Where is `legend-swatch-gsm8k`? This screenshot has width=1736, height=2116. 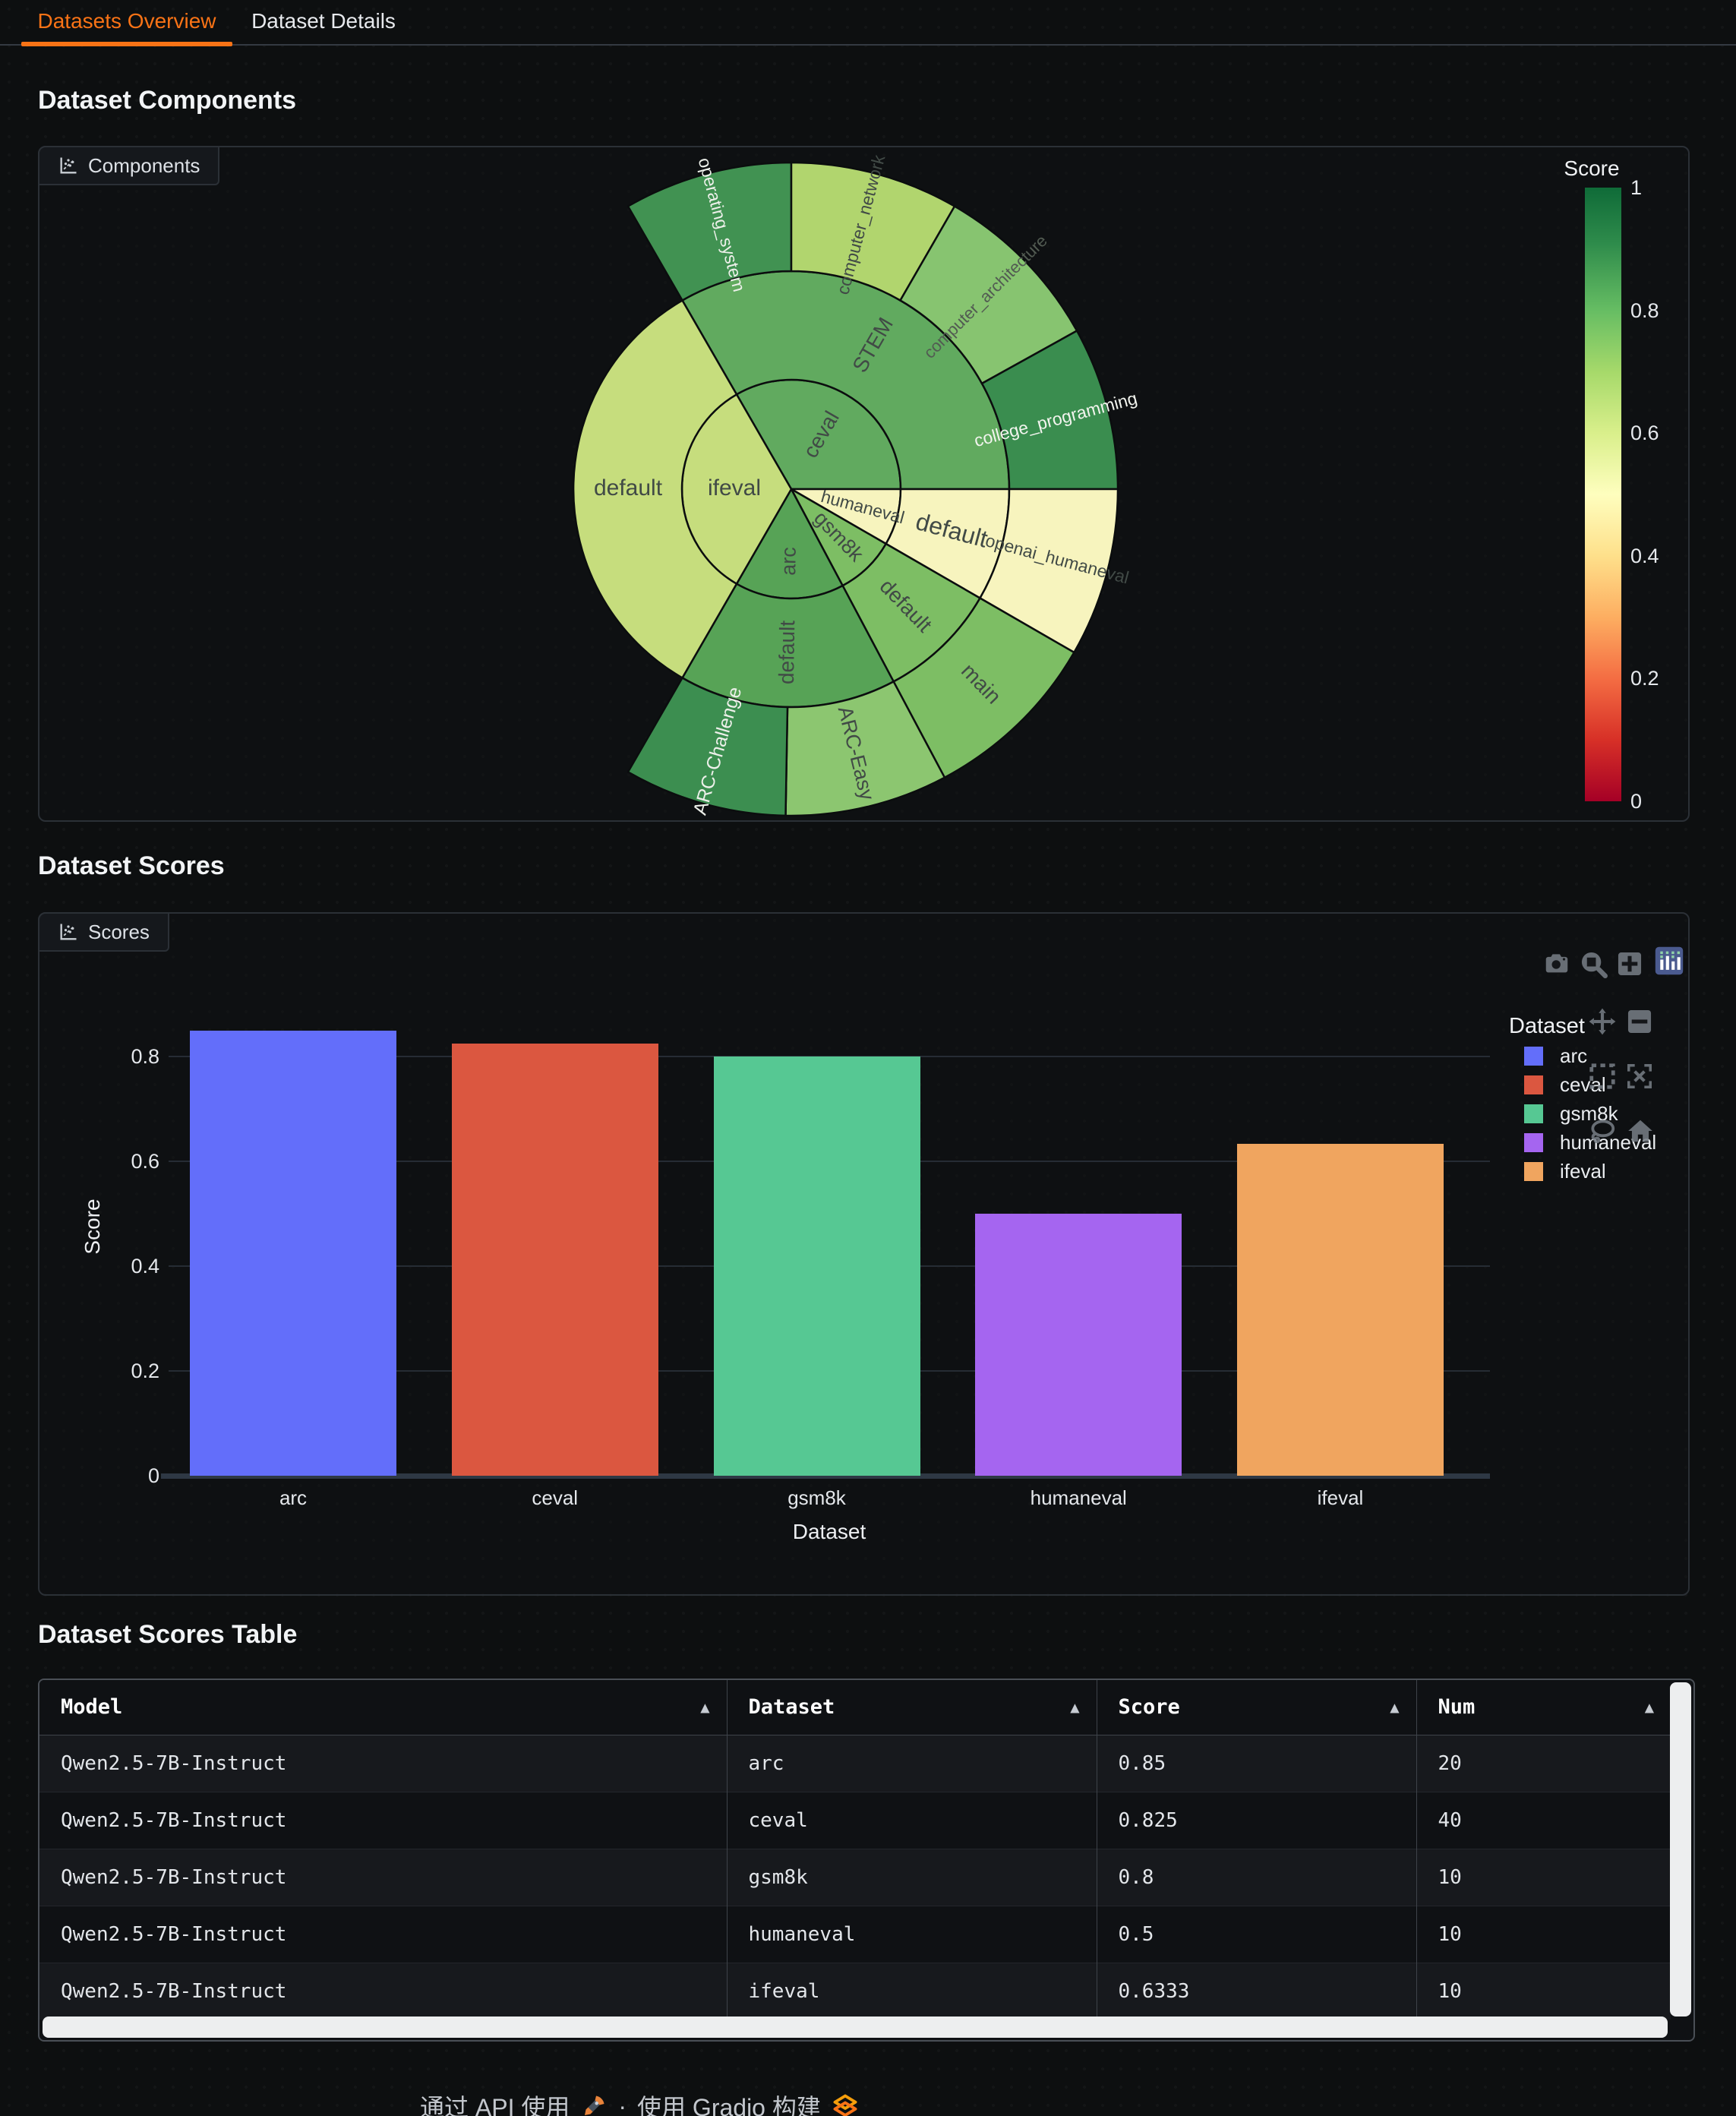
legend-swatch-gsm8k is located at coordinates (1533, 1113).